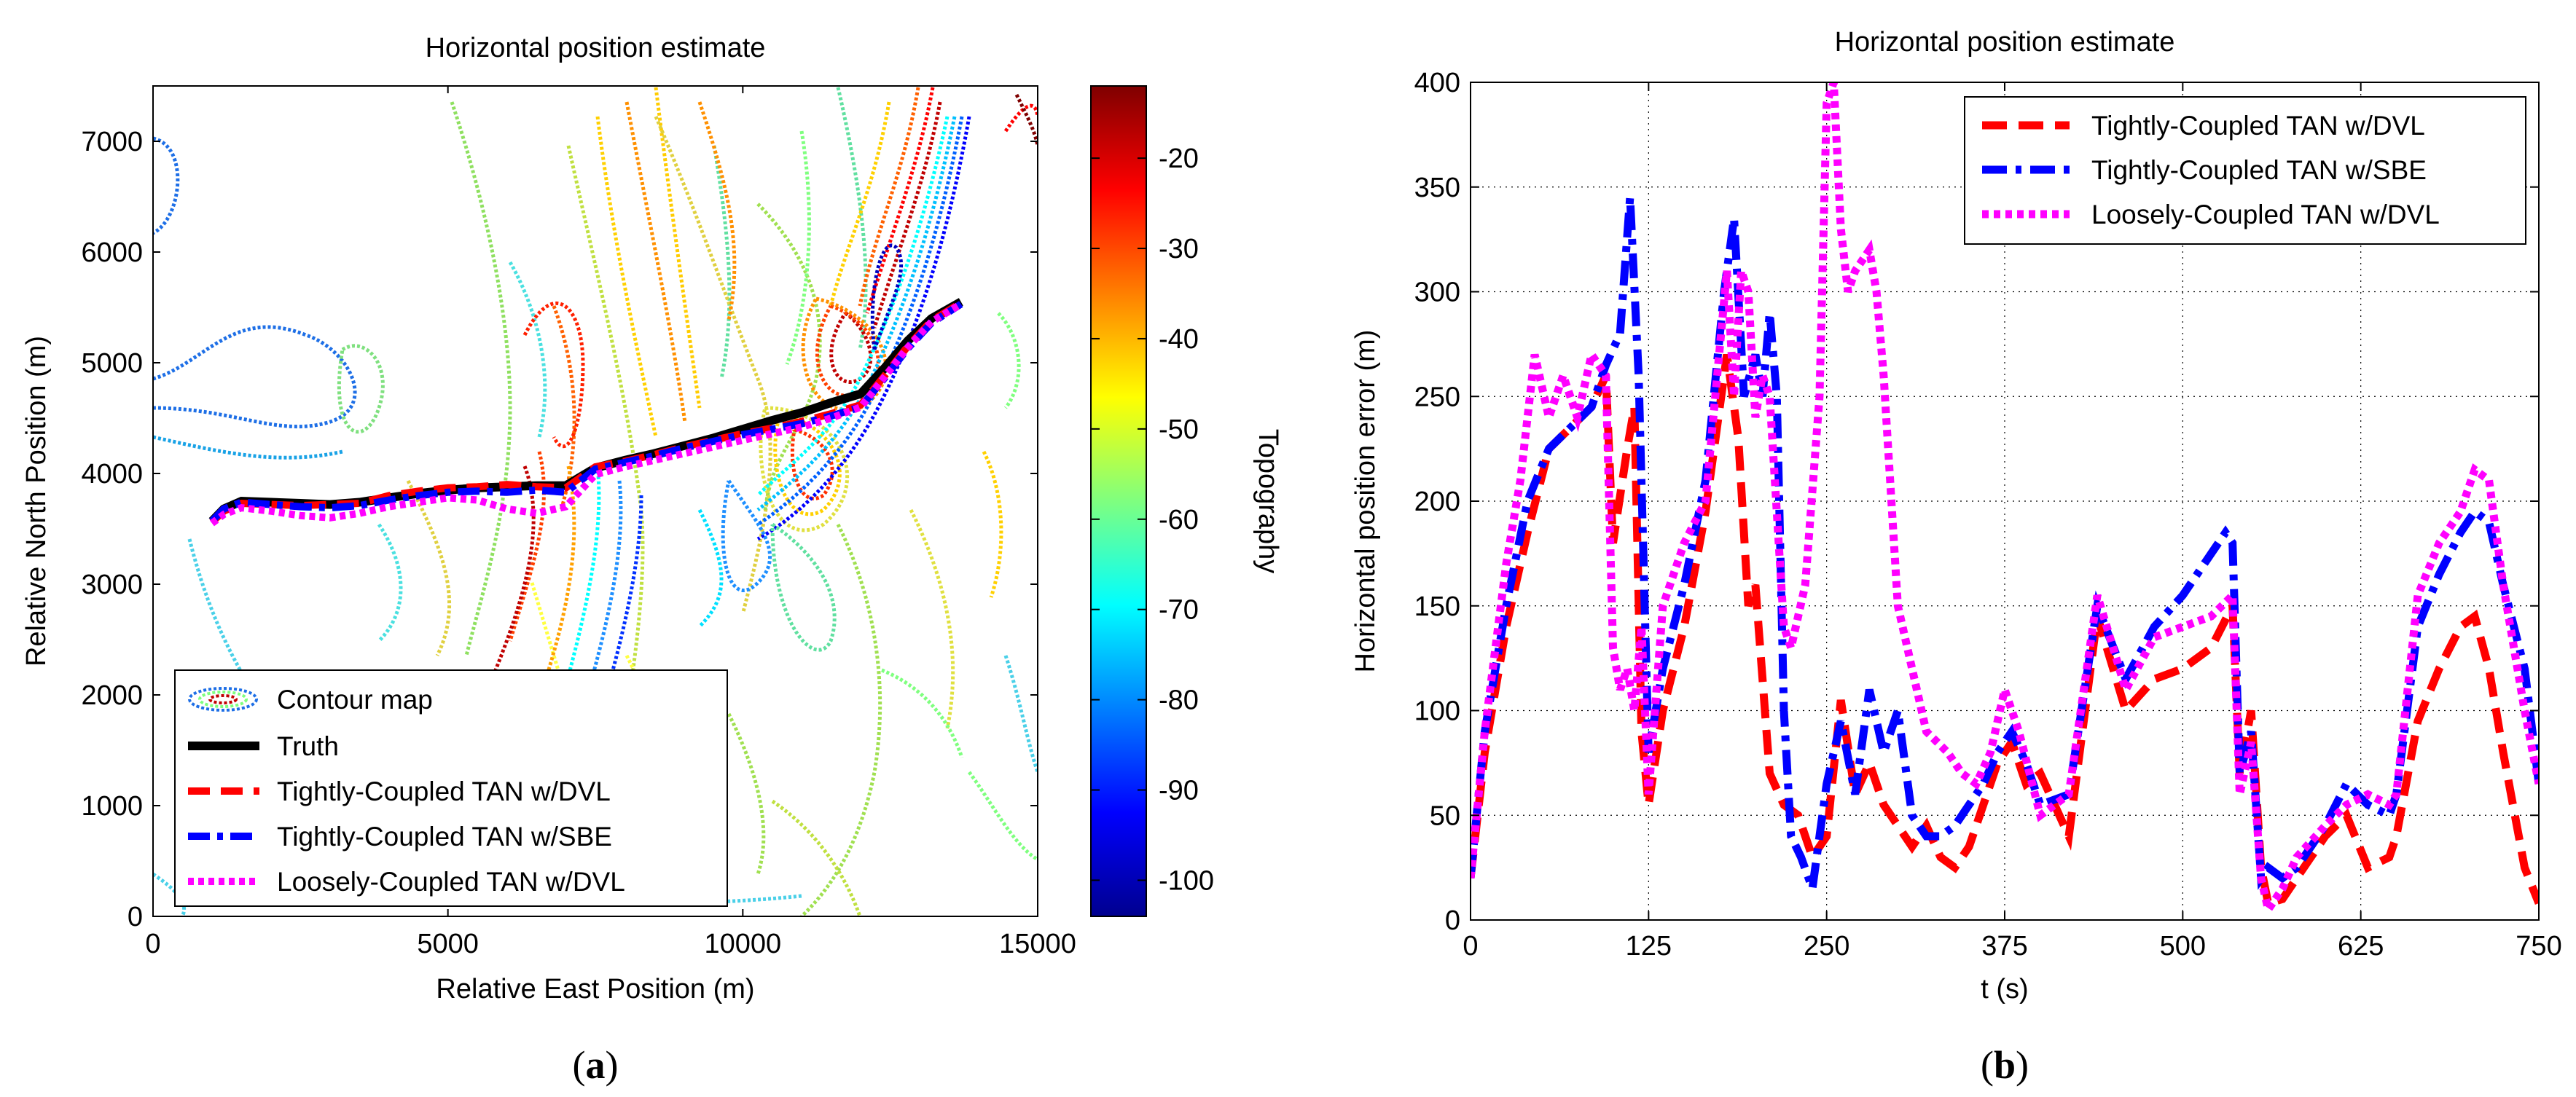  Describe the element at coordinates (1437, 397) in the screenshot. I see `chart-b-ytick-label: 250` at that location.